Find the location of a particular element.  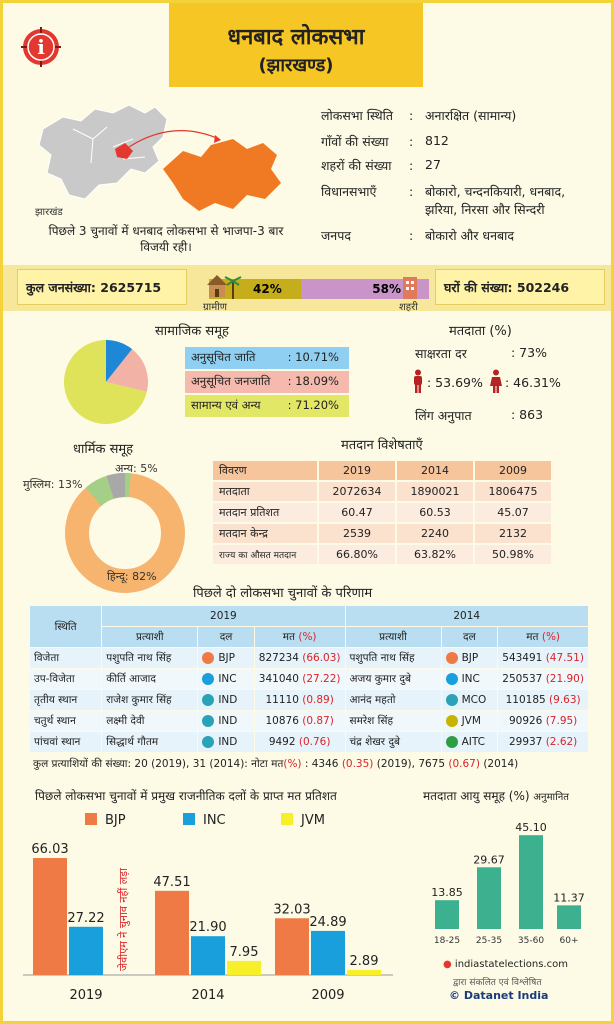

votes-cell: 110185 (9.63) is located at coordinates (543, 700).